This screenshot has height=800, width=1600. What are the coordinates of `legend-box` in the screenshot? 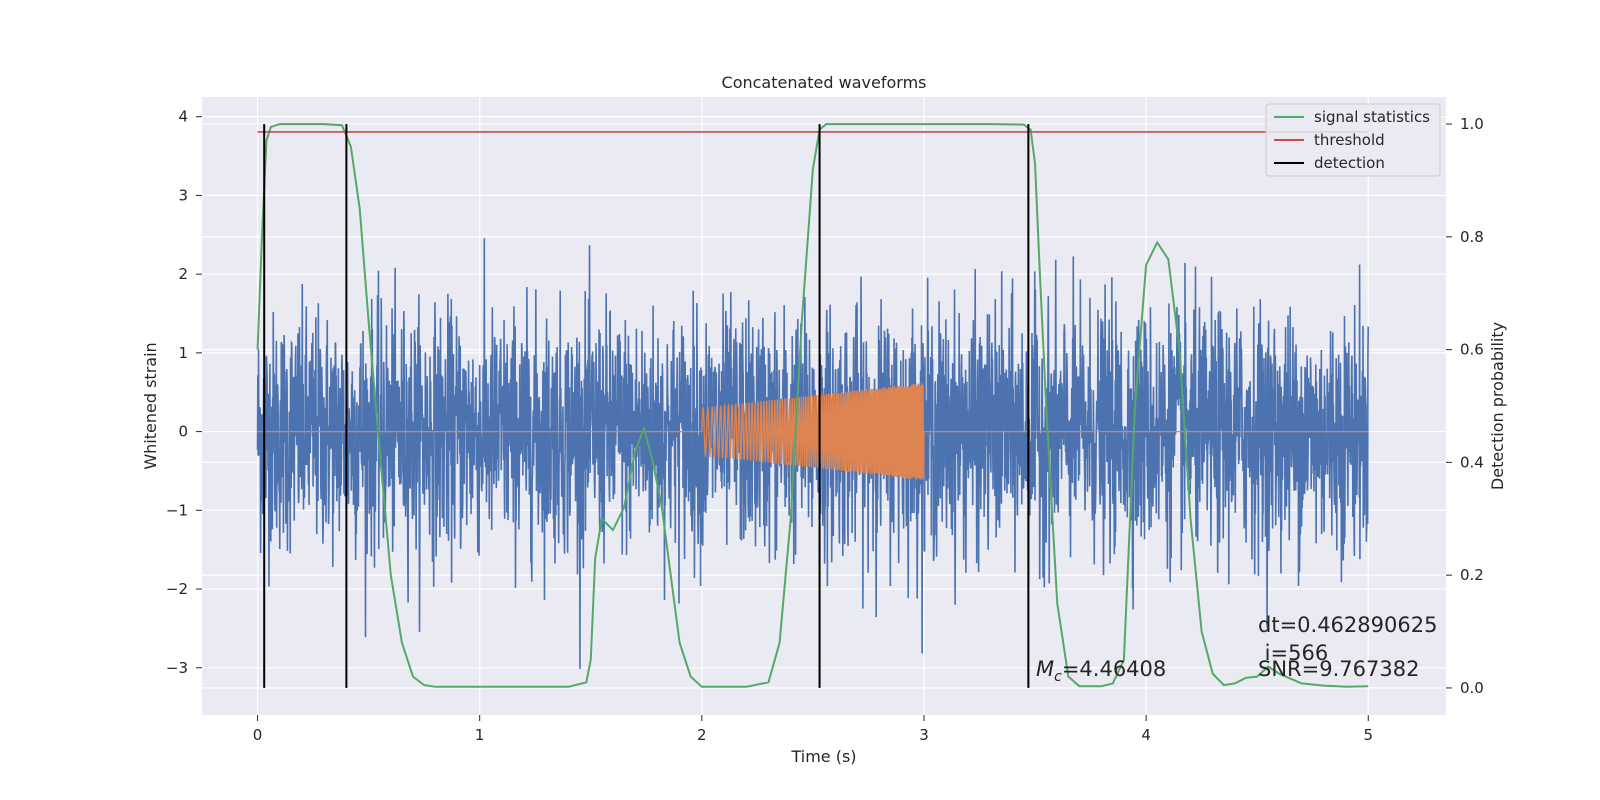 It's located at (1353, 140).